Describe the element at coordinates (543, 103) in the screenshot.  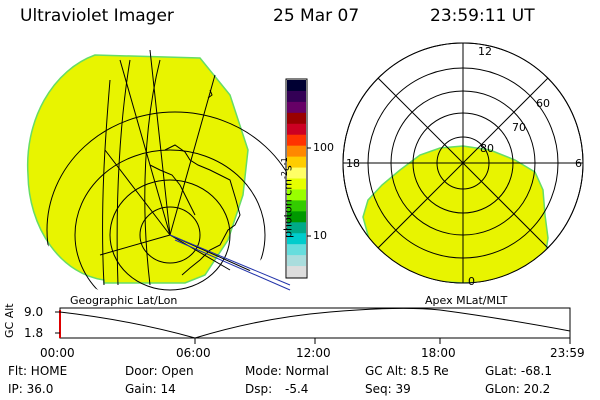
I see `mlat-60-label: 60` at that location.